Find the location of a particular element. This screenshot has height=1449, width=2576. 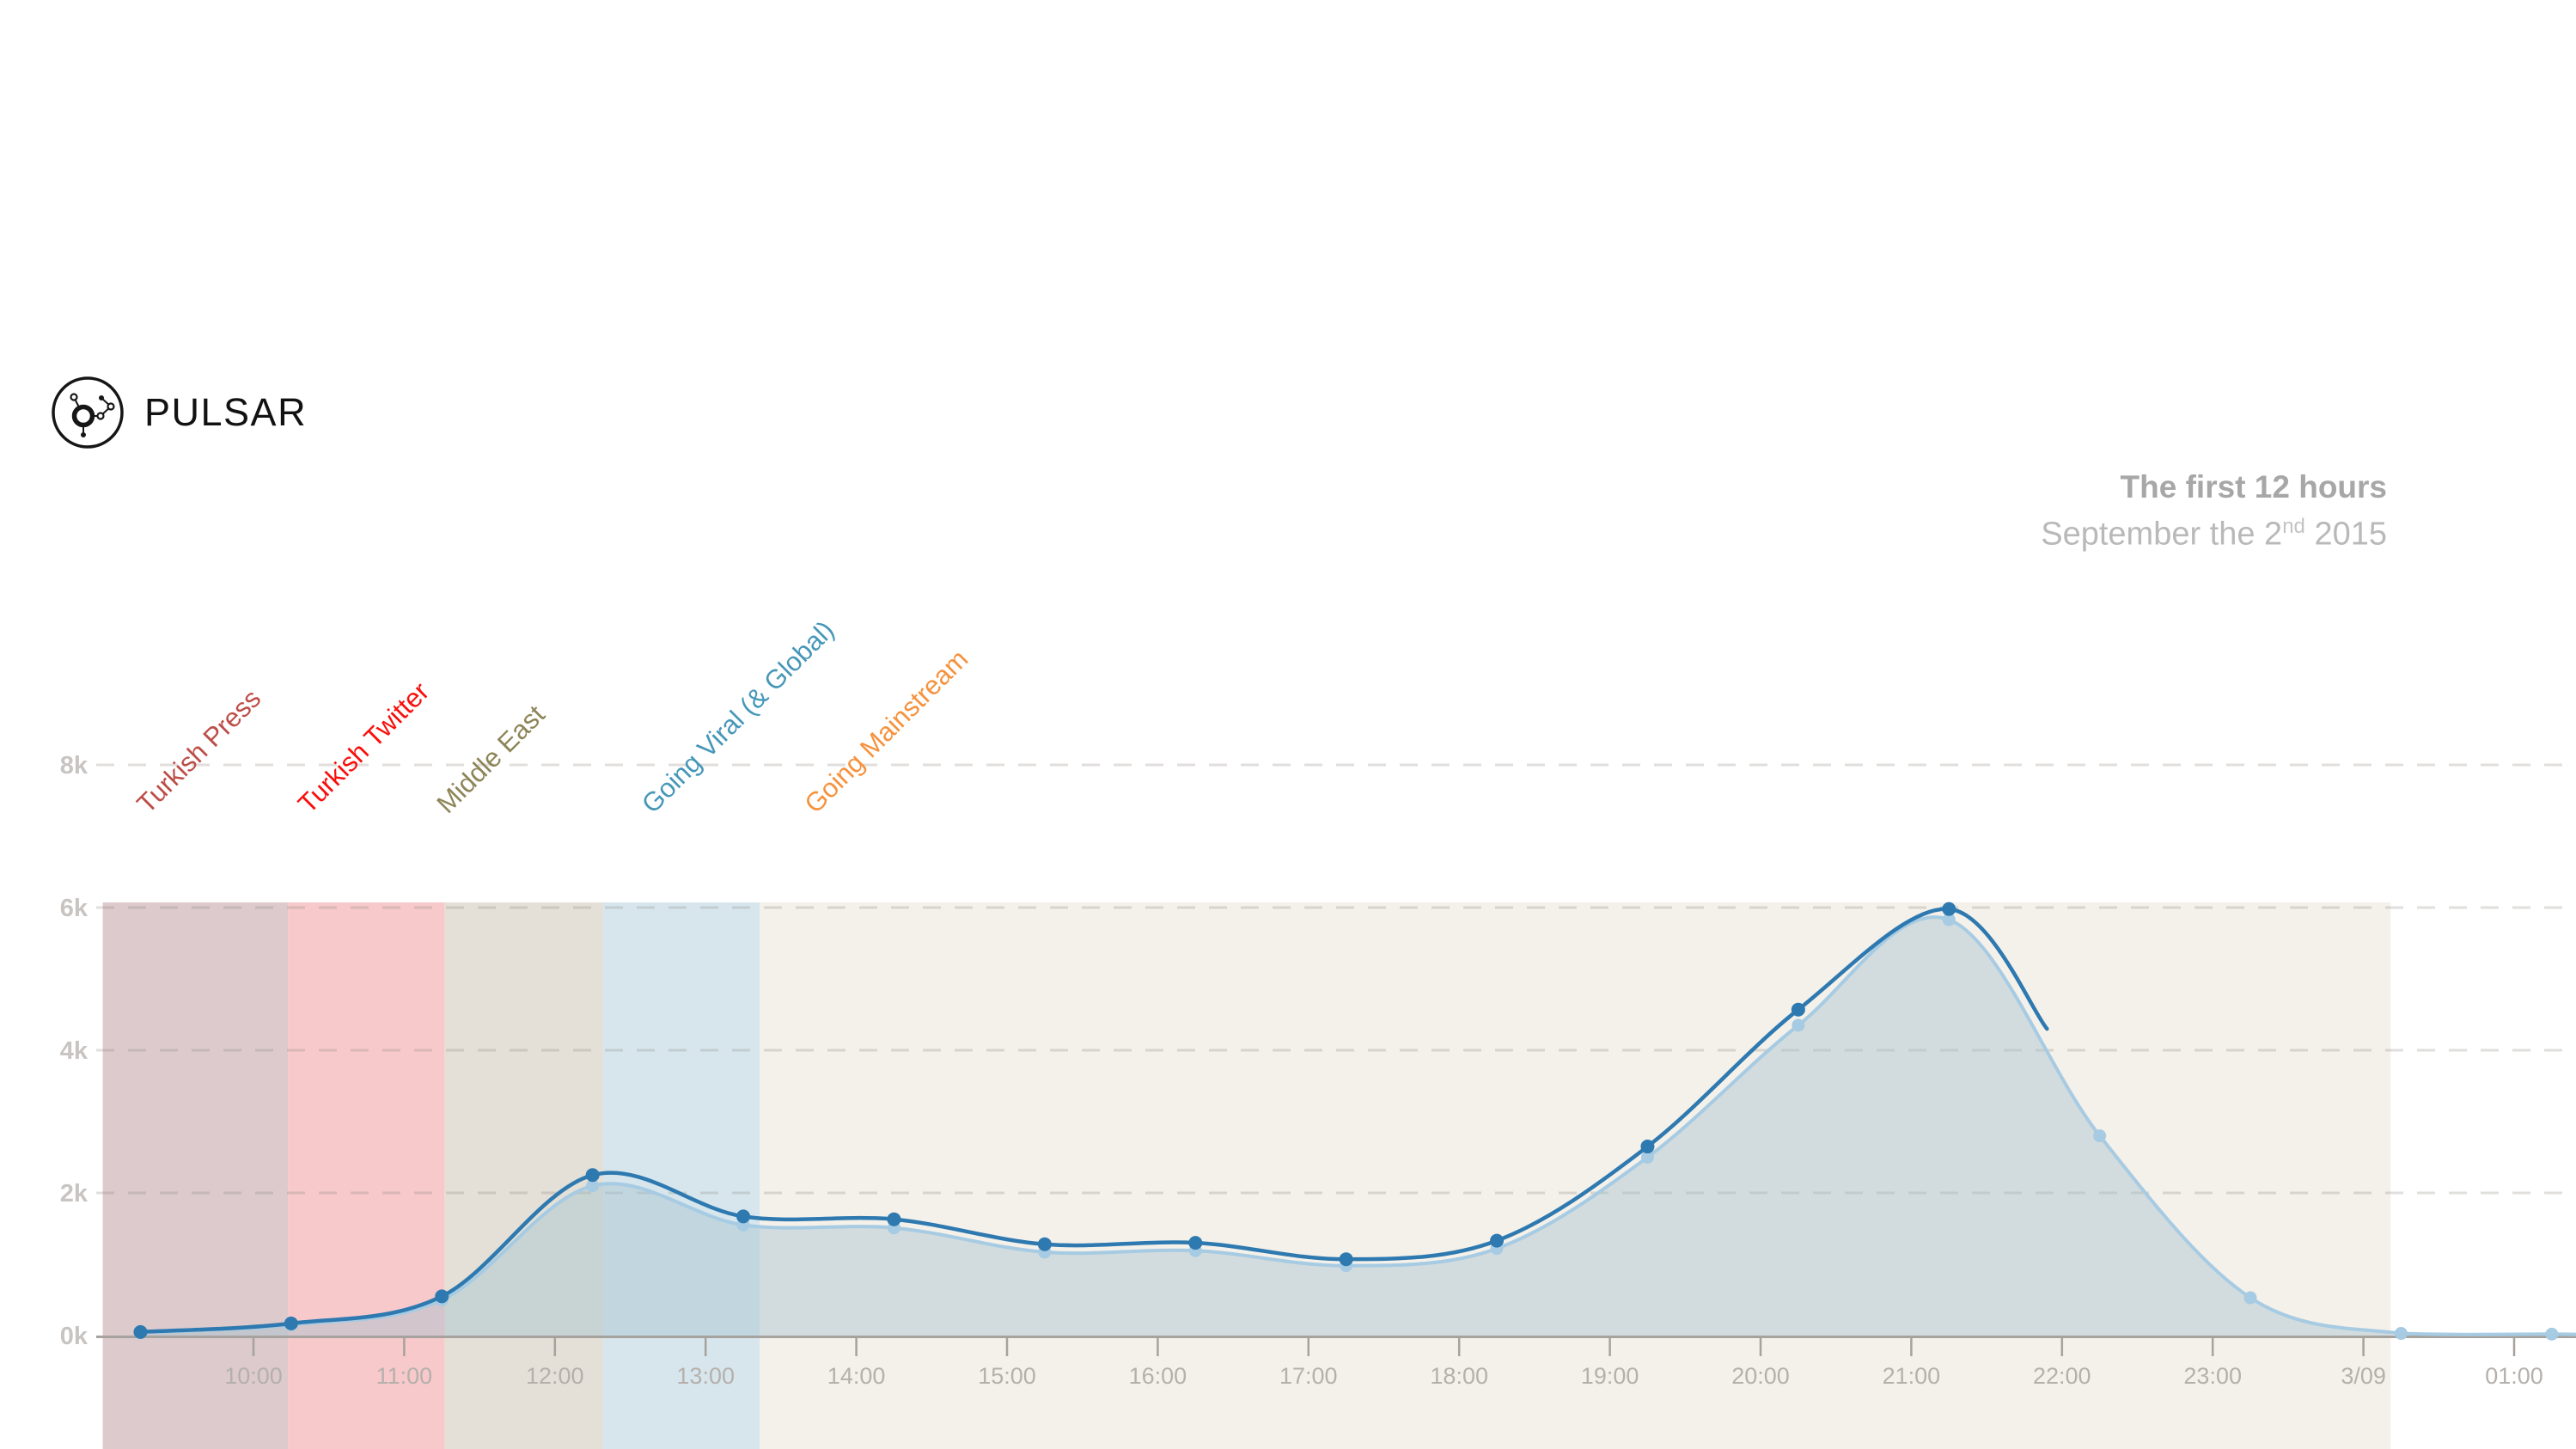

phase-label-turkish-twitter: Turkish Twitter is located at coordinates (363, 747).